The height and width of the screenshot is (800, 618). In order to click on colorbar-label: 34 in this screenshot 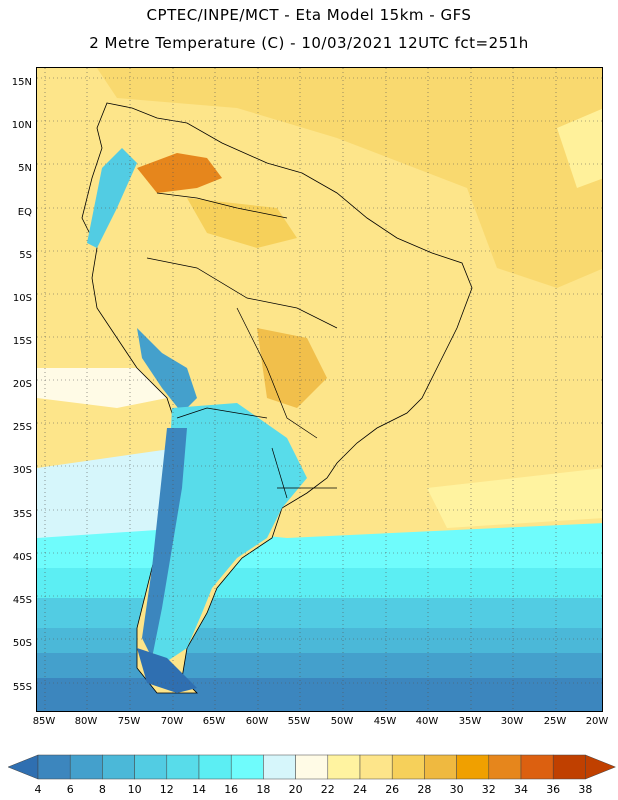, I will do `click(521, 789)`.